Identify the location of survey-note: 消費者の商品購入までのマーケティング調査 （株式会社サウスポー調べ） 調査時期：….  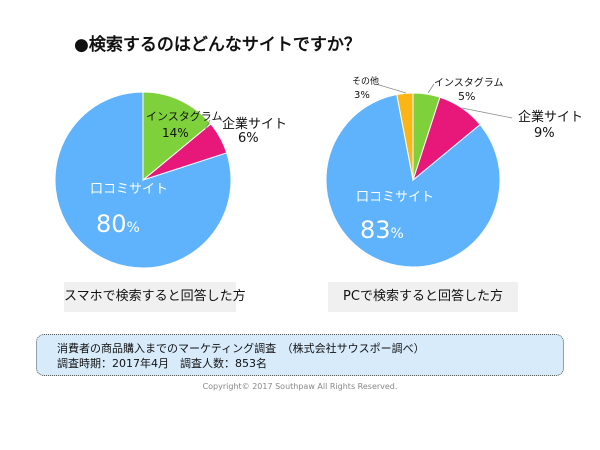
(300, 355).